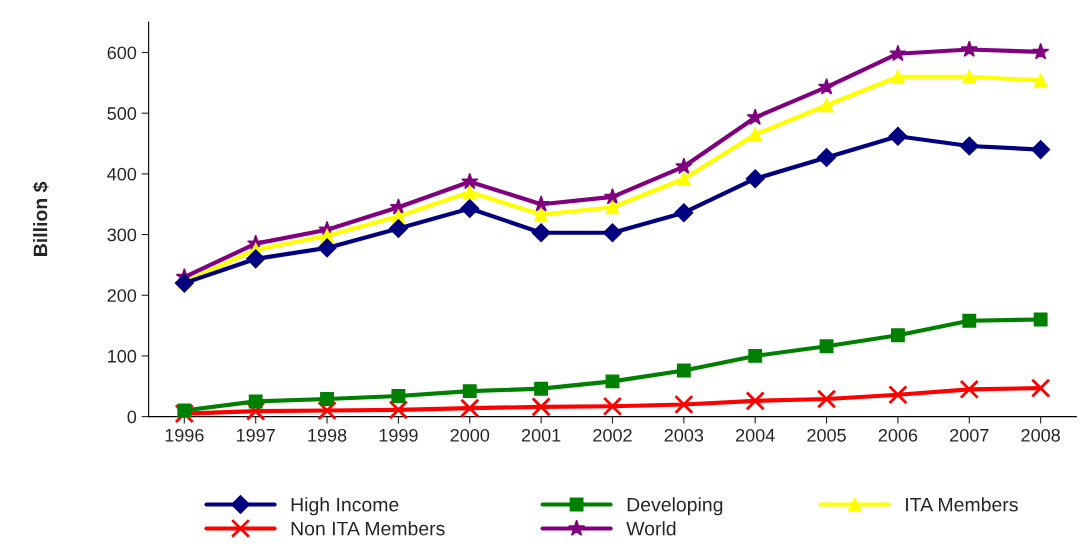 Image resolution: width=1085 pixels, height=554 pixels. Describe the element at coordinates (612, 435) in the screenshot. I see `x-tick-label: 2002` at that location.